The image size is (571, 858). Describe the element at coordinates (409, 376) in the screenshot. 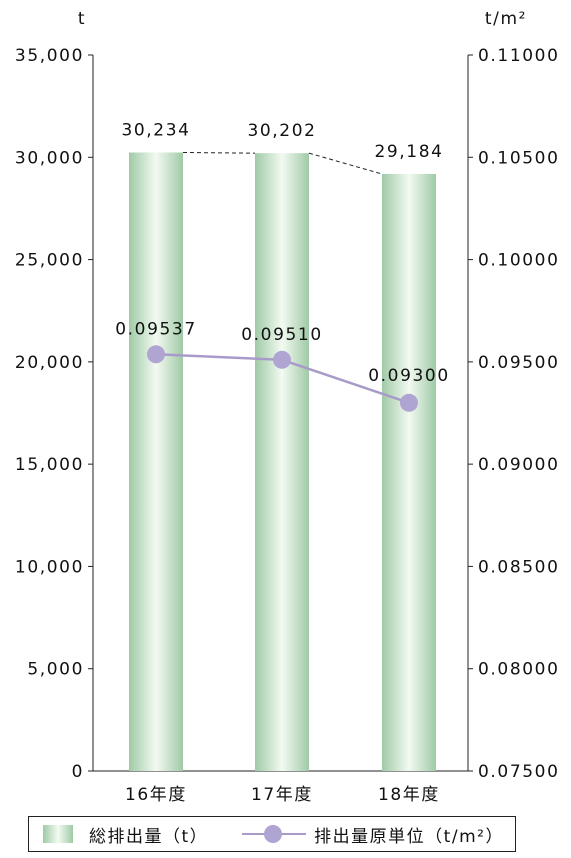

I see `line-value-label: 0.09300` at that location.